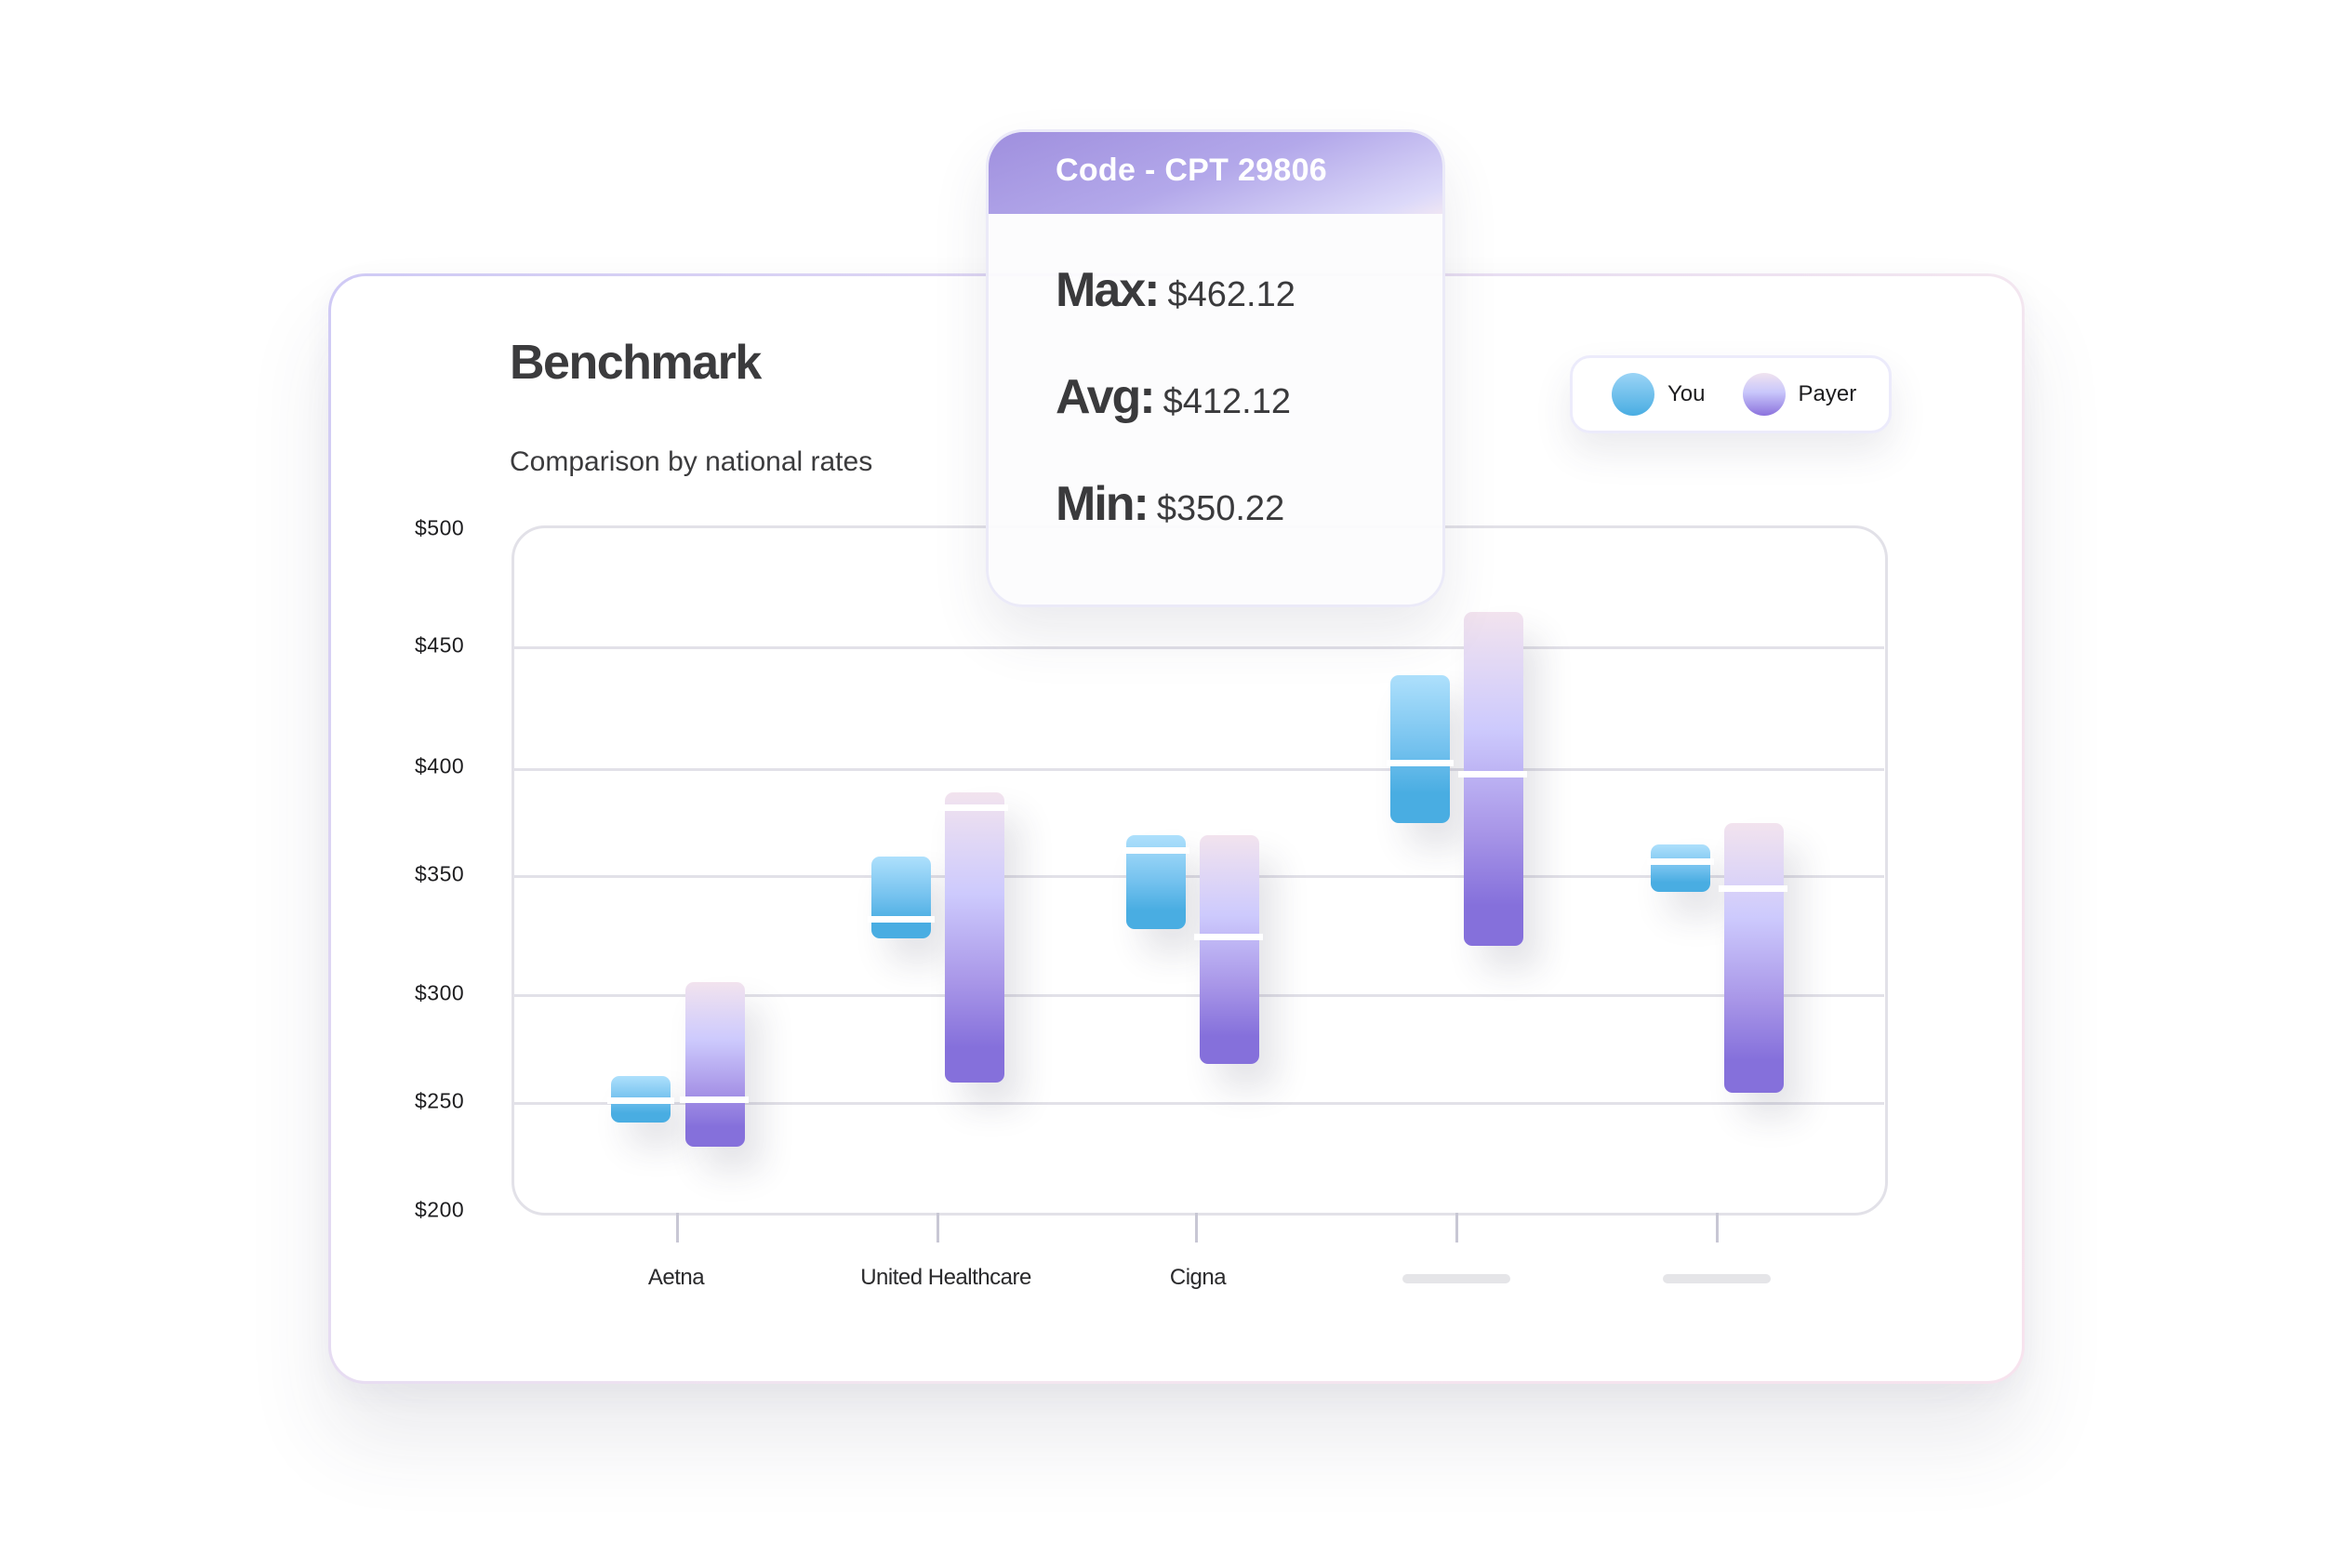 Image resolution: width=2325 pixels, height=1568 pixels. What do you see at coordinates (1731, 394) in the screenshot?
I see `chart-legend: You Payer` at bounding box center [1731, 394].